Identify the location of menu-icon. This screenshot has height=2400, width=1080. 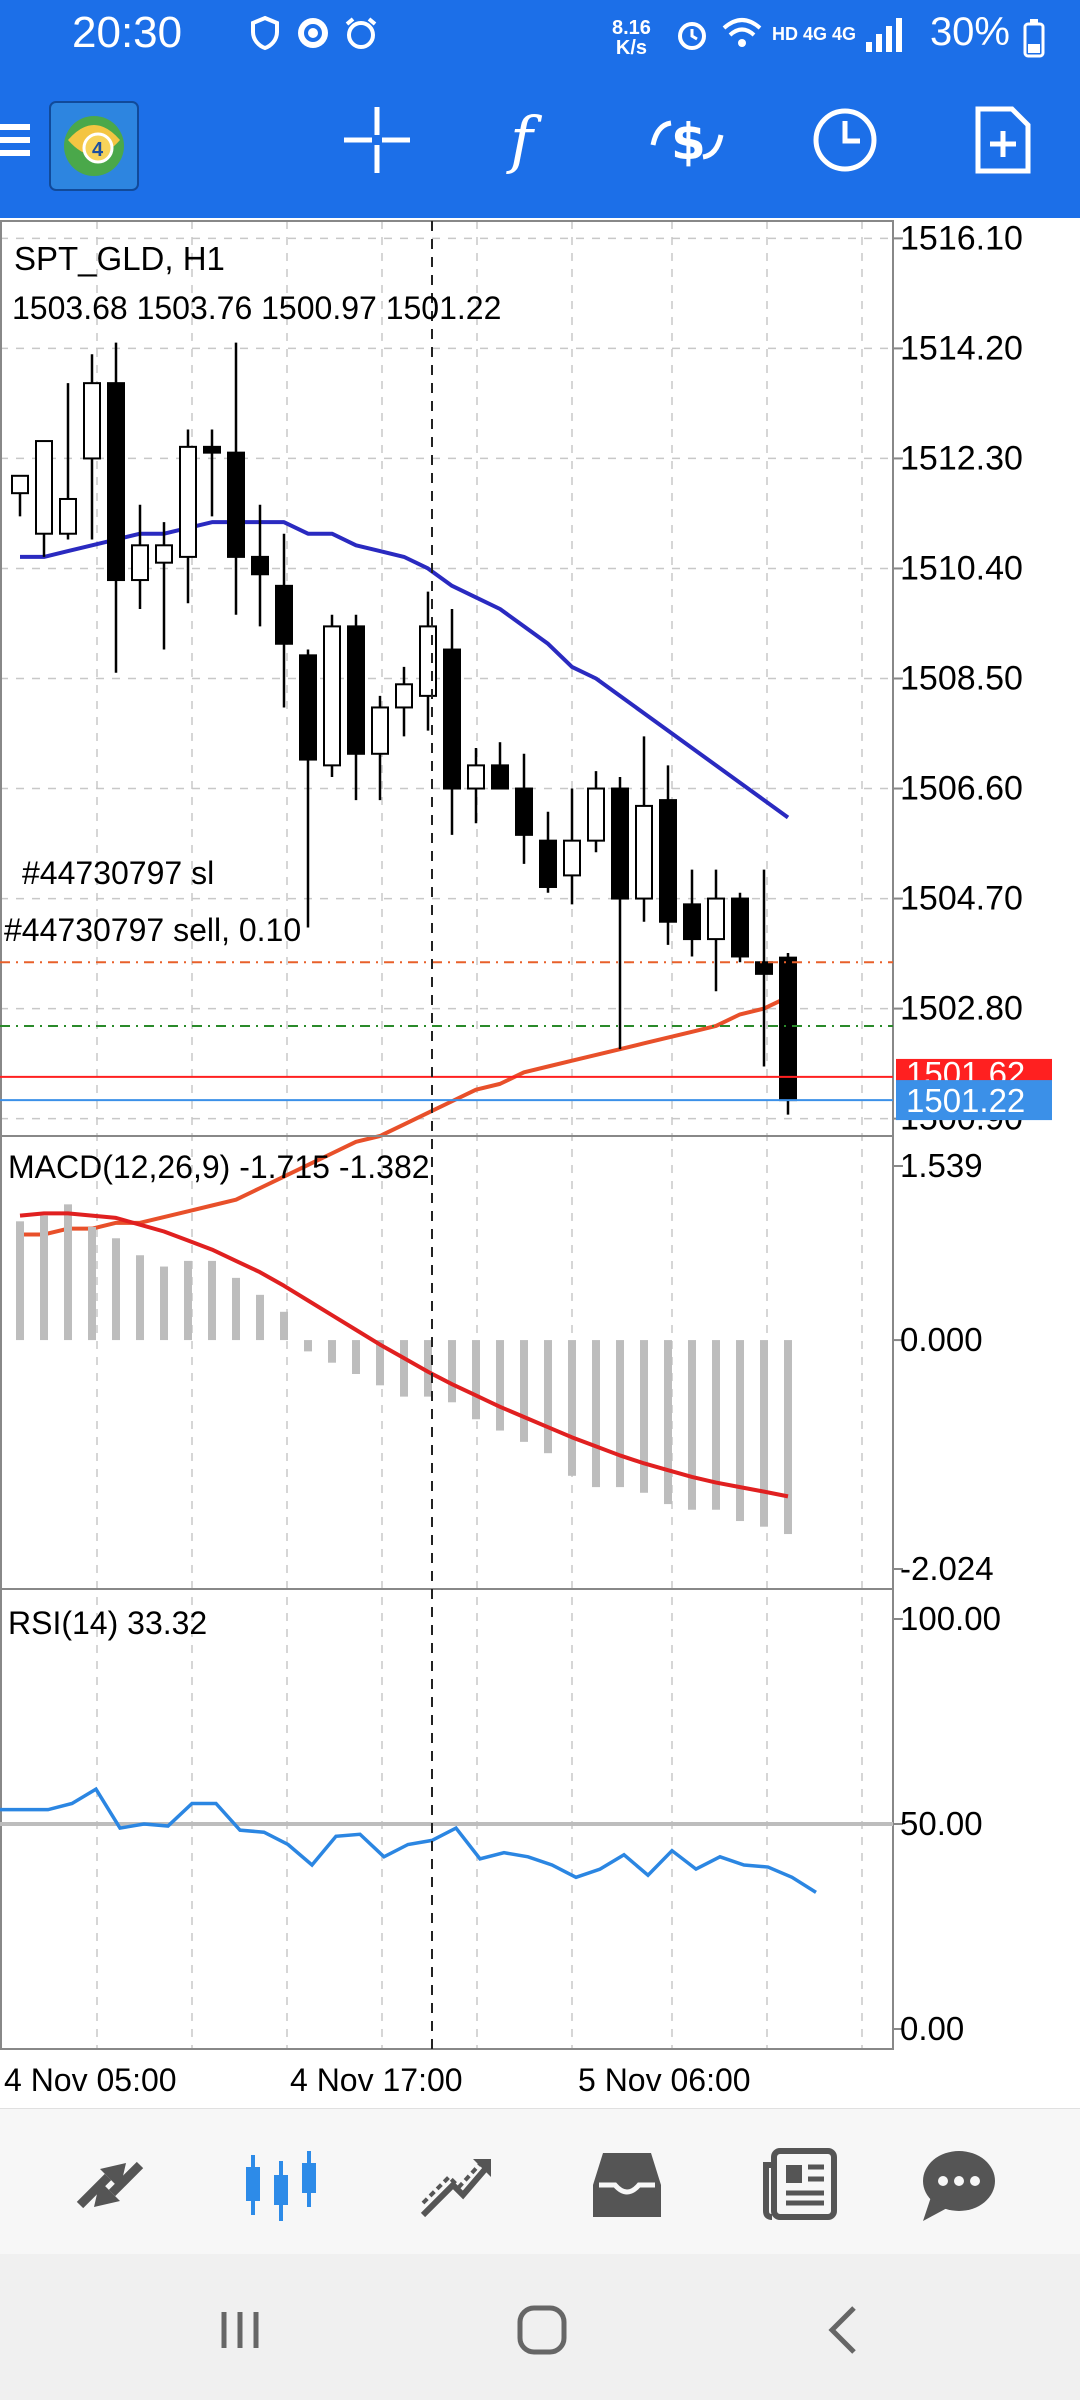
(20, 140).